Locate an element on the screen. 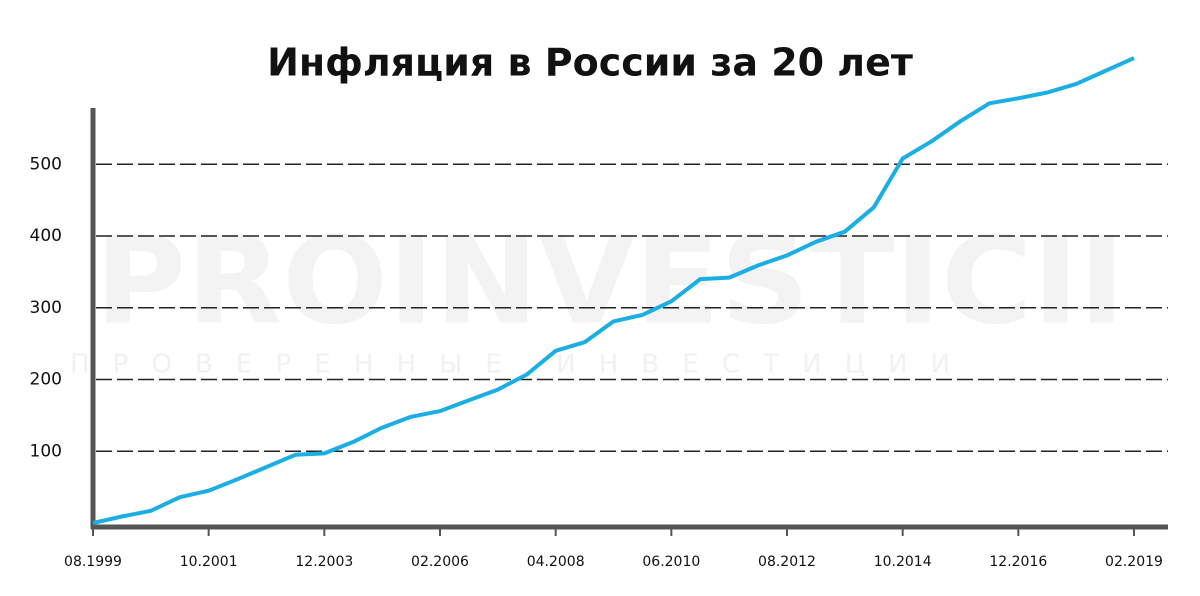 The image size is (1200, 596). x-tick-label: 04.2008 is located at coordinates (556, 562).